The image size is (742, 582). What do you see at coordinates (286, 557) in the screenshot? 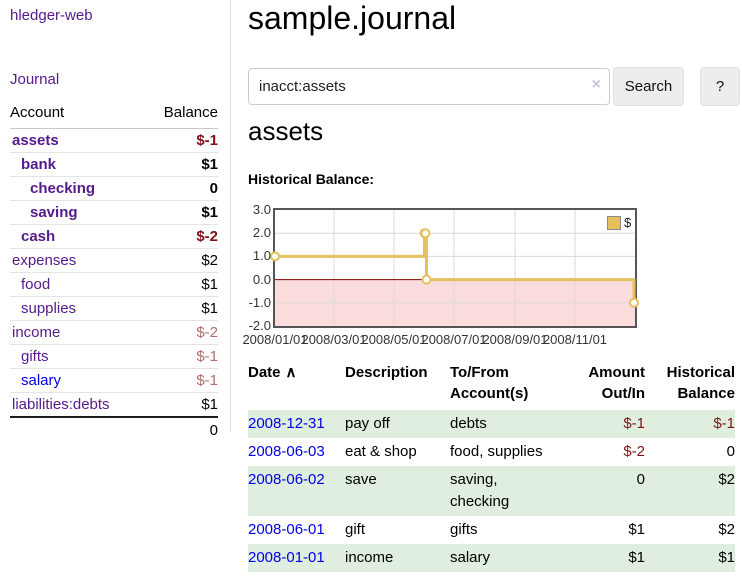
I see `transaction-date-link: 2008-01-01` at bounding box center [286, 557].